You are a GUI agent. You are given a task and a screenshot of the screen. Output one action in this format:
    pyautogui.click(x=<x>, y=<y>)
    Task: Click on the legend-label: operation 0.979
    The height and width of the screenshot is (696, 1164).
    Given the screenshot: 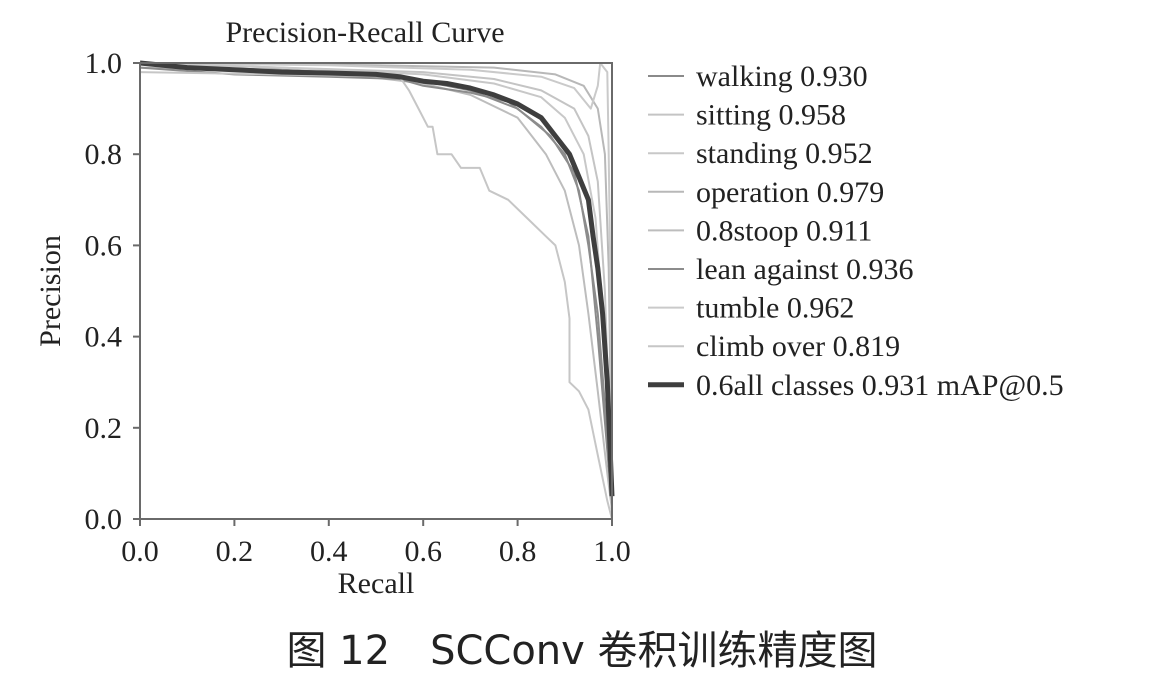 What is the action you would take?
    pyautogui.click(x=790, y=192)
    